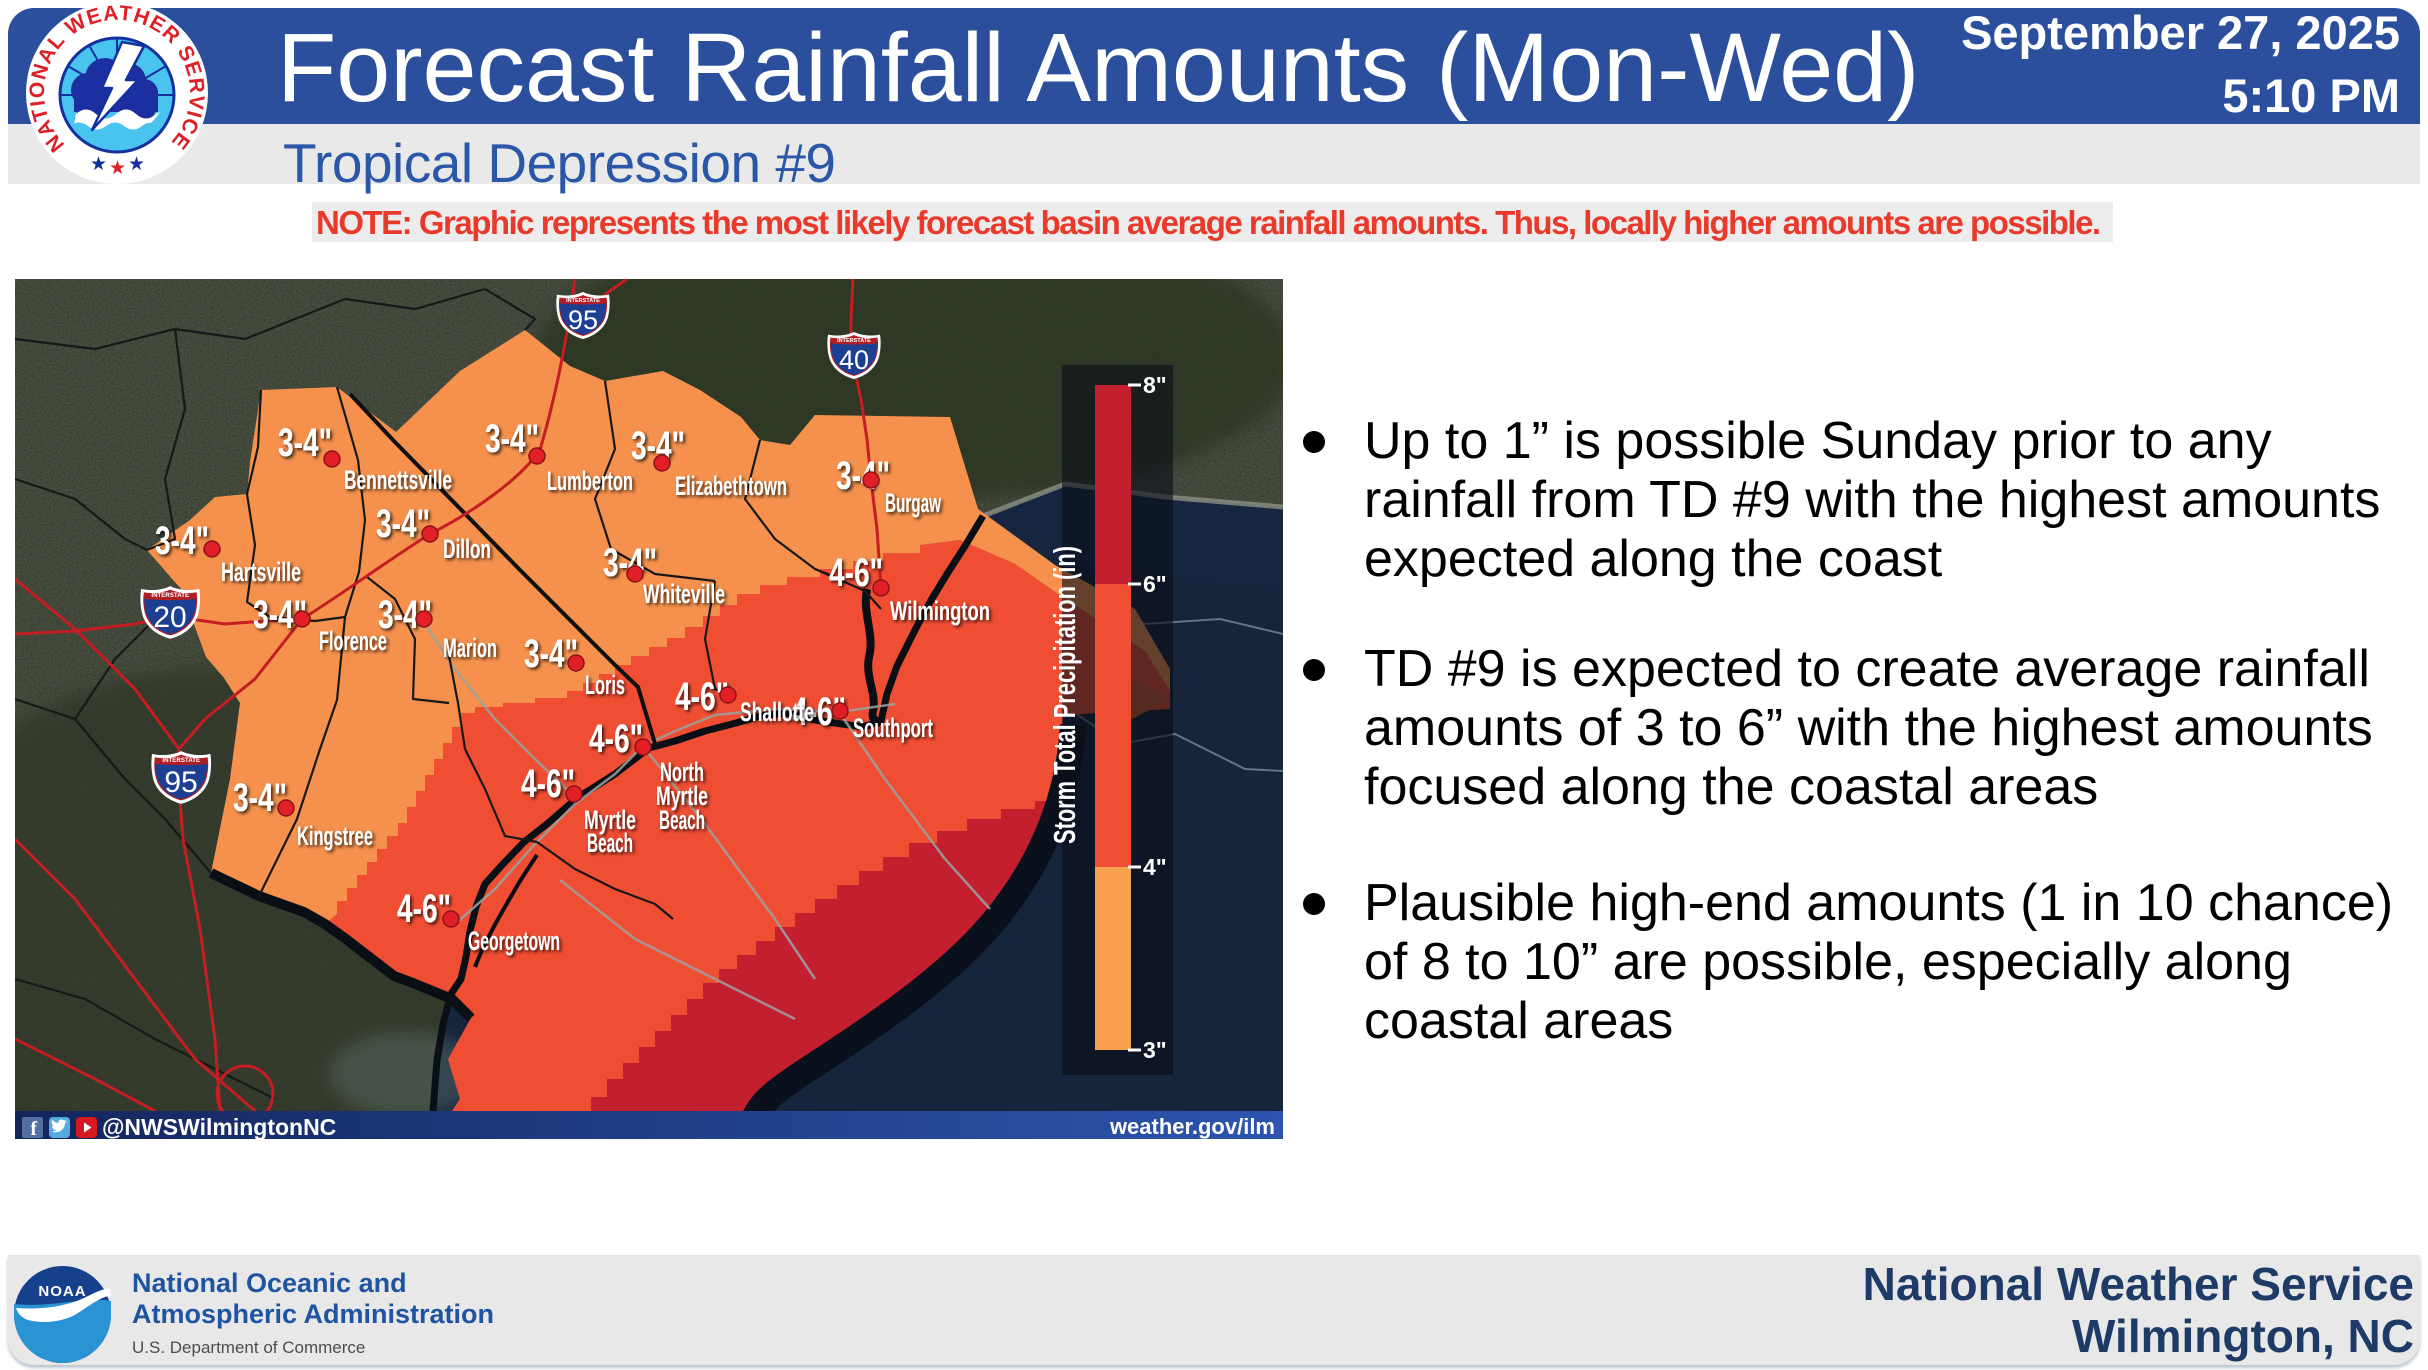 The width and height of the screenshot is (2428, 1370). I want to click on svg-text: Florence, so click(353, 641).